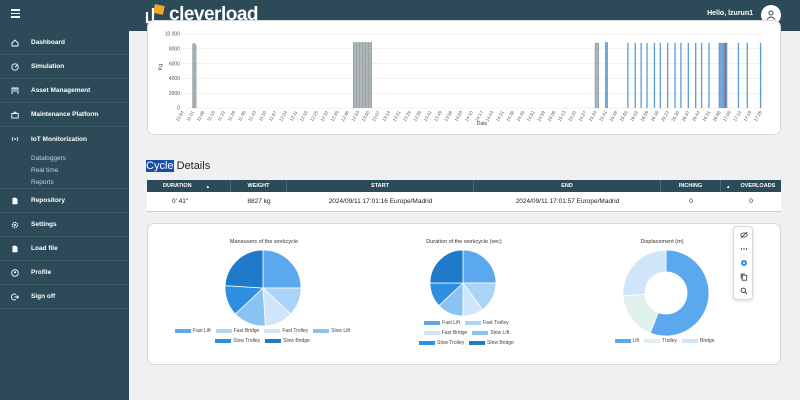 The height and width of the screenshot is (400, 800). What do you see at coordinates (751, 186) in the screenshot?
I see `column-header-overloads: ▲ OVERLOADS` at bounding box center [751, 186].